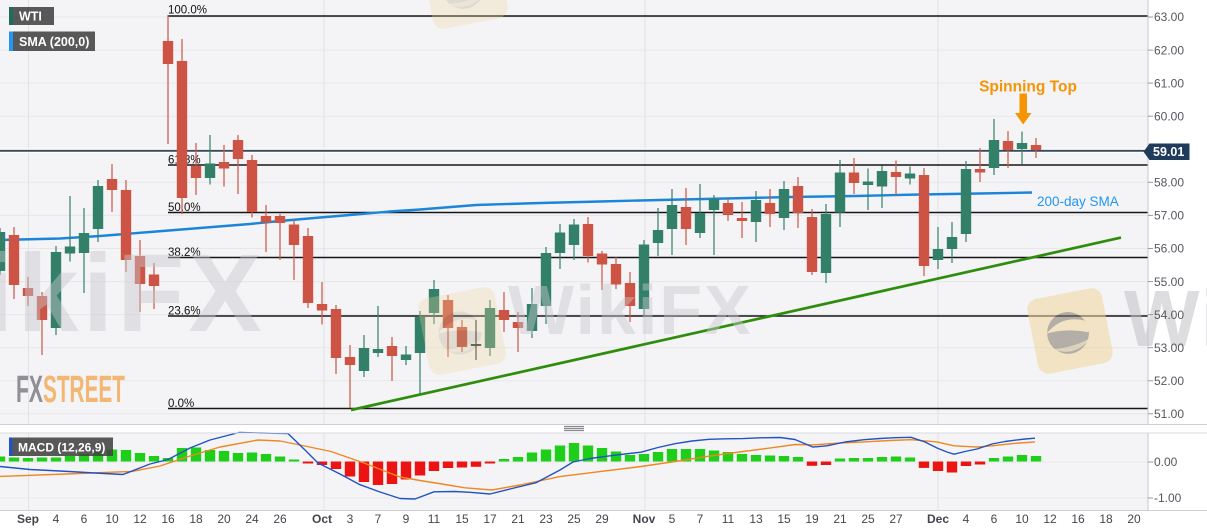 The height and width of the screenshot is (531, 1207). Describe the element at coordinates (490, 519) in the screenshot. I see `svg-text: 17` at that location.